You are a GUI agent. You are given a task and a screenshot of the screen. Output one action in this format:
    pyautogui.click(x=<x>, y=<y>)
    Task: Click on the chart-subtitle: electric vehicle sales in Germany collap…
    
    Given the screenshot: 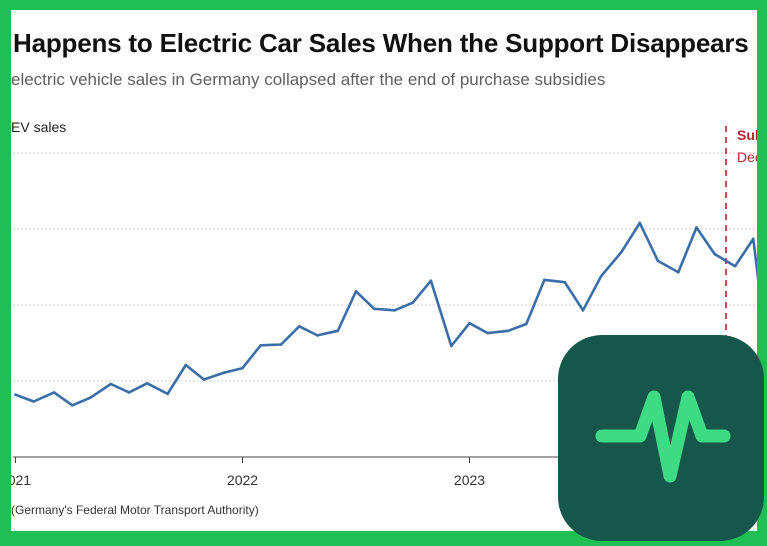 What is the action you would take?
    pyautogui.click(x=308, y=79)
    